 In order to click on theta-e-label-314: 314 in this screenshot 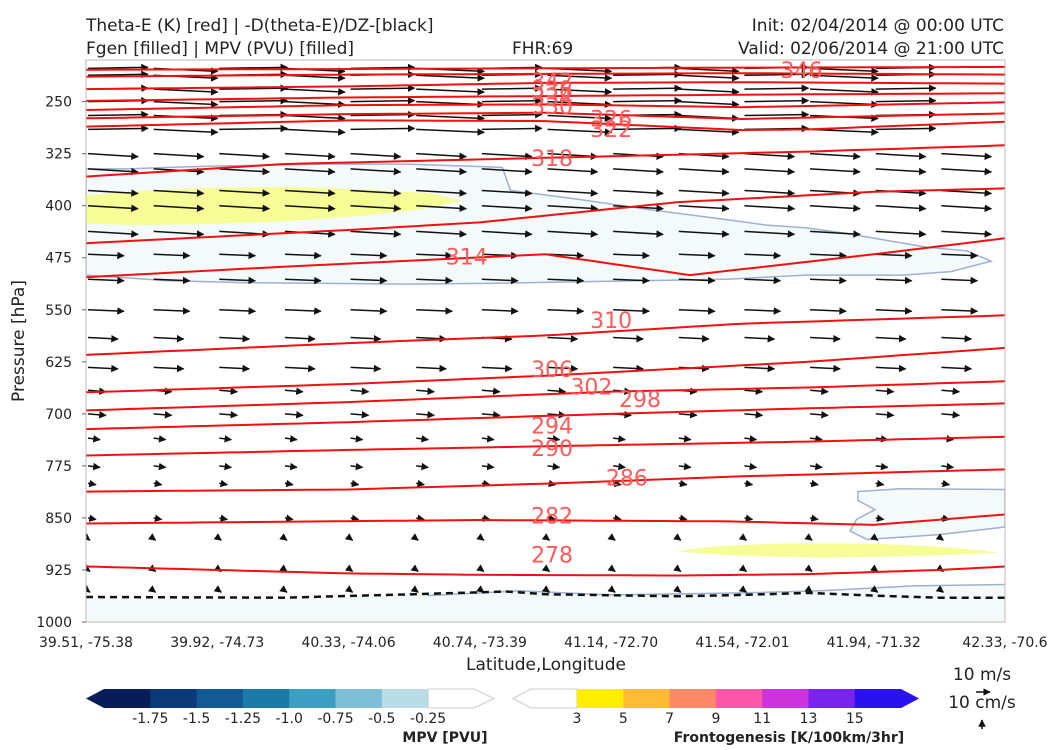, I will do `click(467, 258)`.